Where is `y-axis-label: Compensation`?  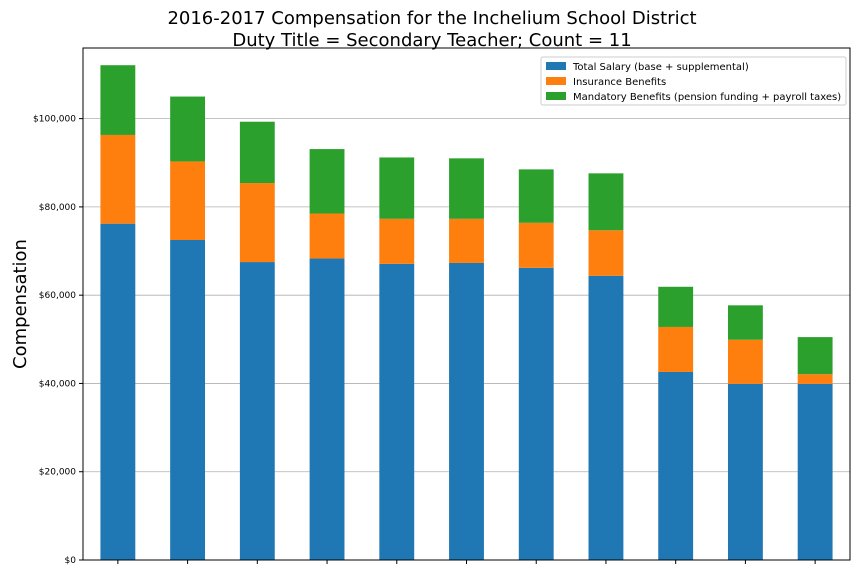
y-axis-label: Compensation is located at coordinates (20, 304).